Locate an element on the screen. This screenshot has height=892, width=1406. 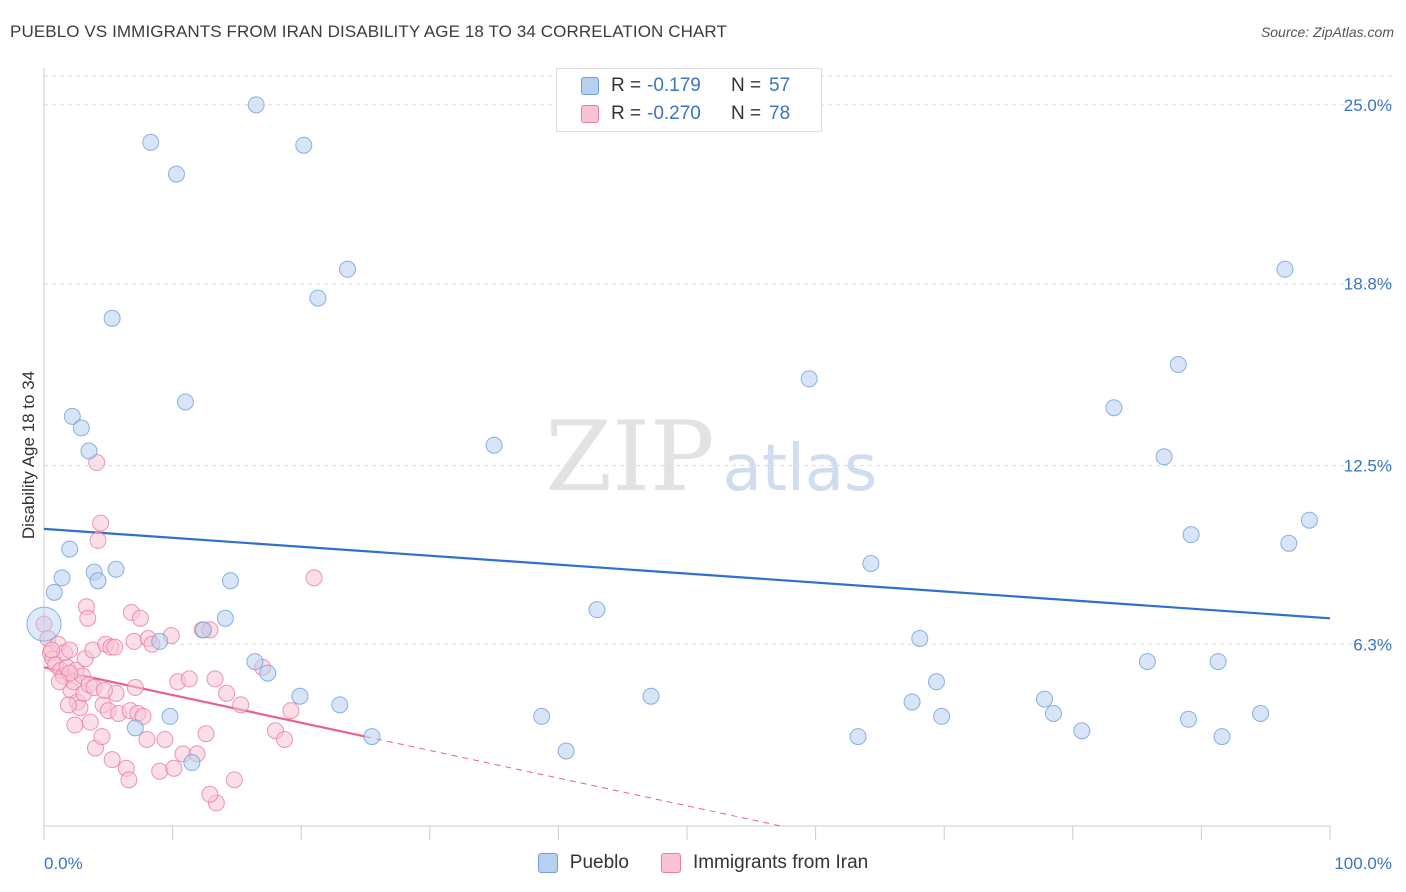
legend-item-pueblo: Pueblo is located at coordinates (583, 863).